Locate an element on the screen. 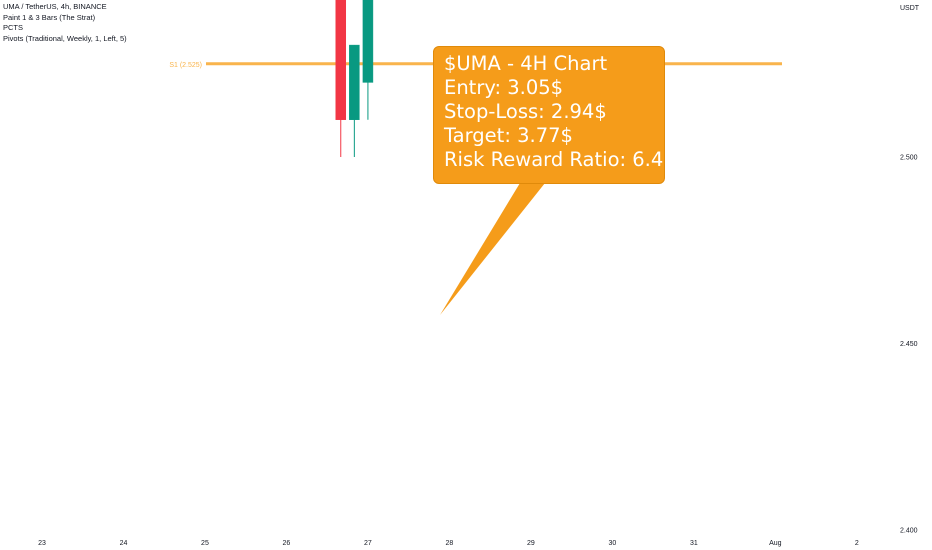  x-tick-label: 31 is located at coordinates (694, 543).